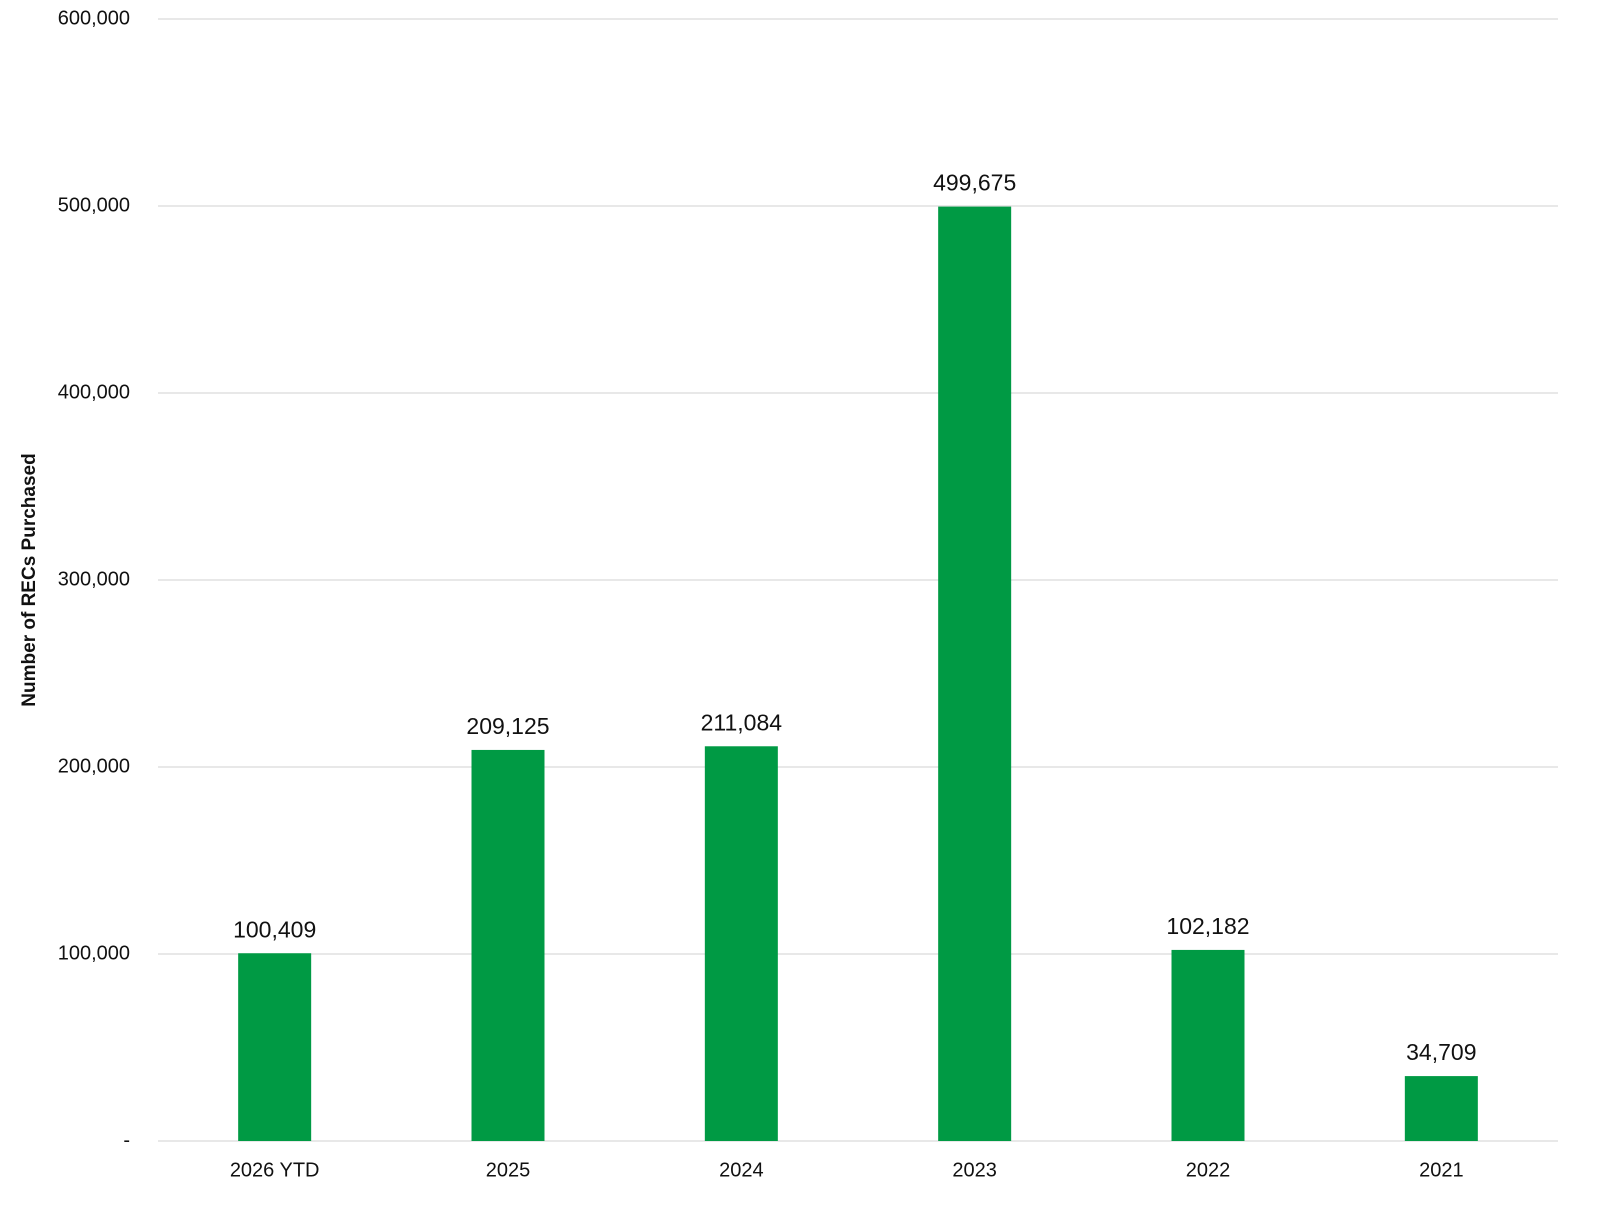 The height and width of the screenshot is (1216, 1600). Describe the element at coordinates (29, 579) in the screenshot. I see `y-axis-label: Number of RECs Purchased` at that location.